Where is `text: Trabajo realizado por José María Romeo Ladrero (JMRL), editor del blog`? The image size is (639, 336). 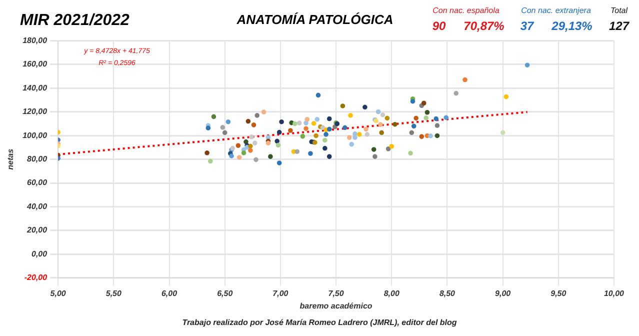 text: Trabajo realizado por José María Romeo Ladrero (JMRL), editor del blog is located at coordinates (319, 322).